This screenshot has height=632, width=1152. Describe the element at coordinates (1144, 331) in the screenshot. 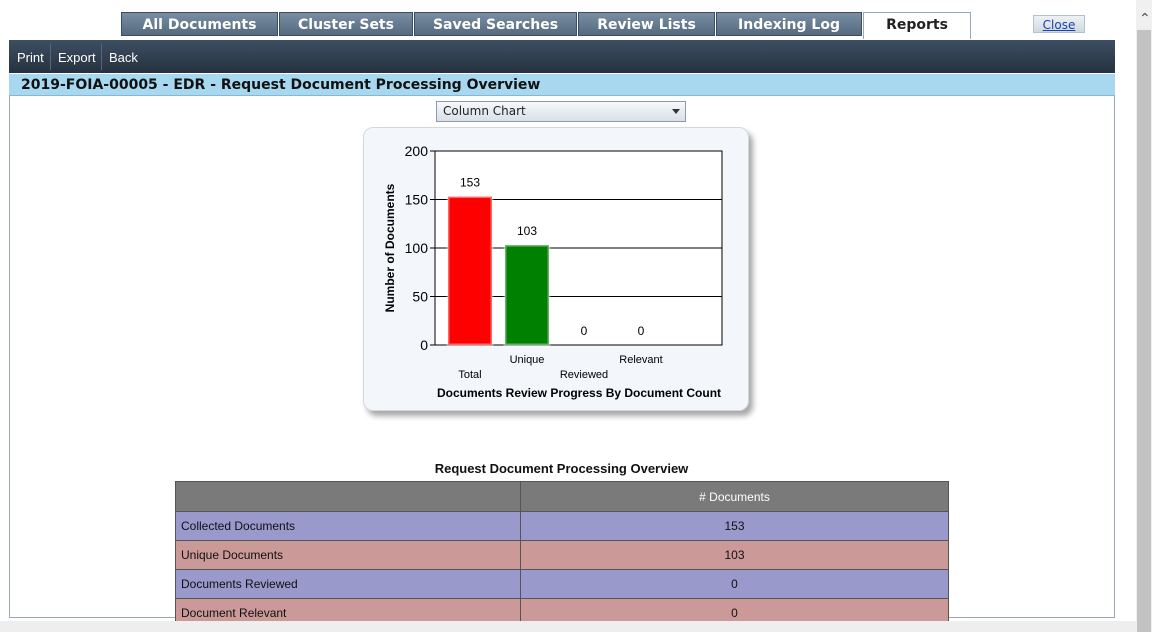

I see `scrollbar-thumb` at that location.